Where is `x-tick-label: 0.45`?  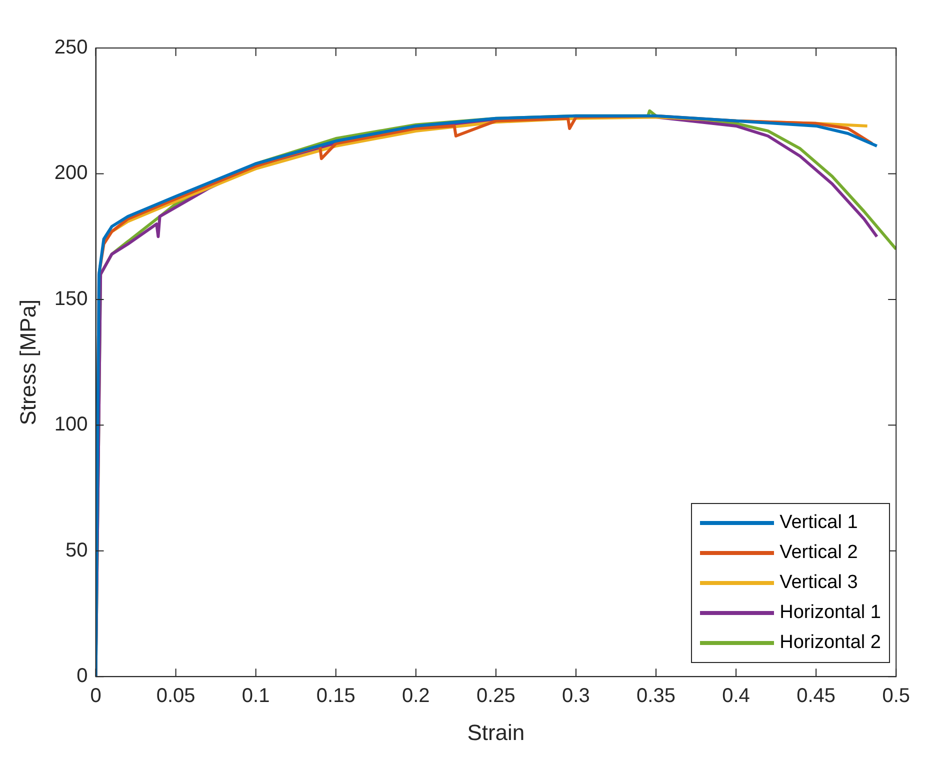
x-tick-label: 0.45 is located at coordinates (816, 696).